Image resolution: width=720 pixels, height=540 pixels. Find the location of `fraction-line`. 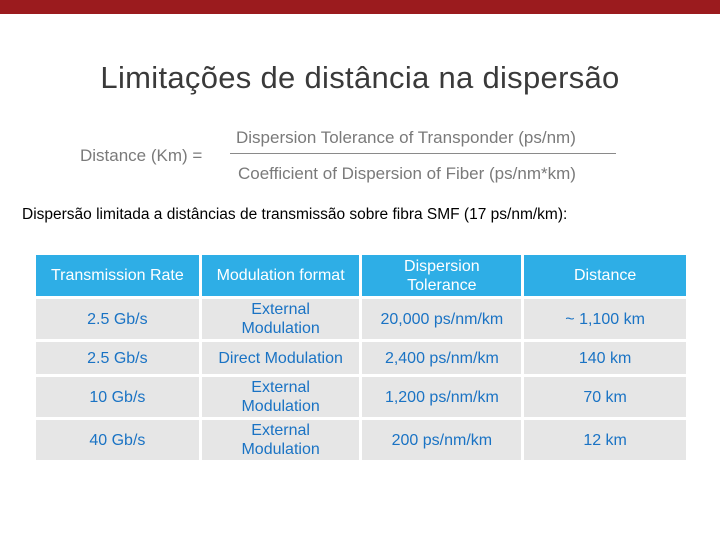

fraction-line is located at coordinates (423, 153).